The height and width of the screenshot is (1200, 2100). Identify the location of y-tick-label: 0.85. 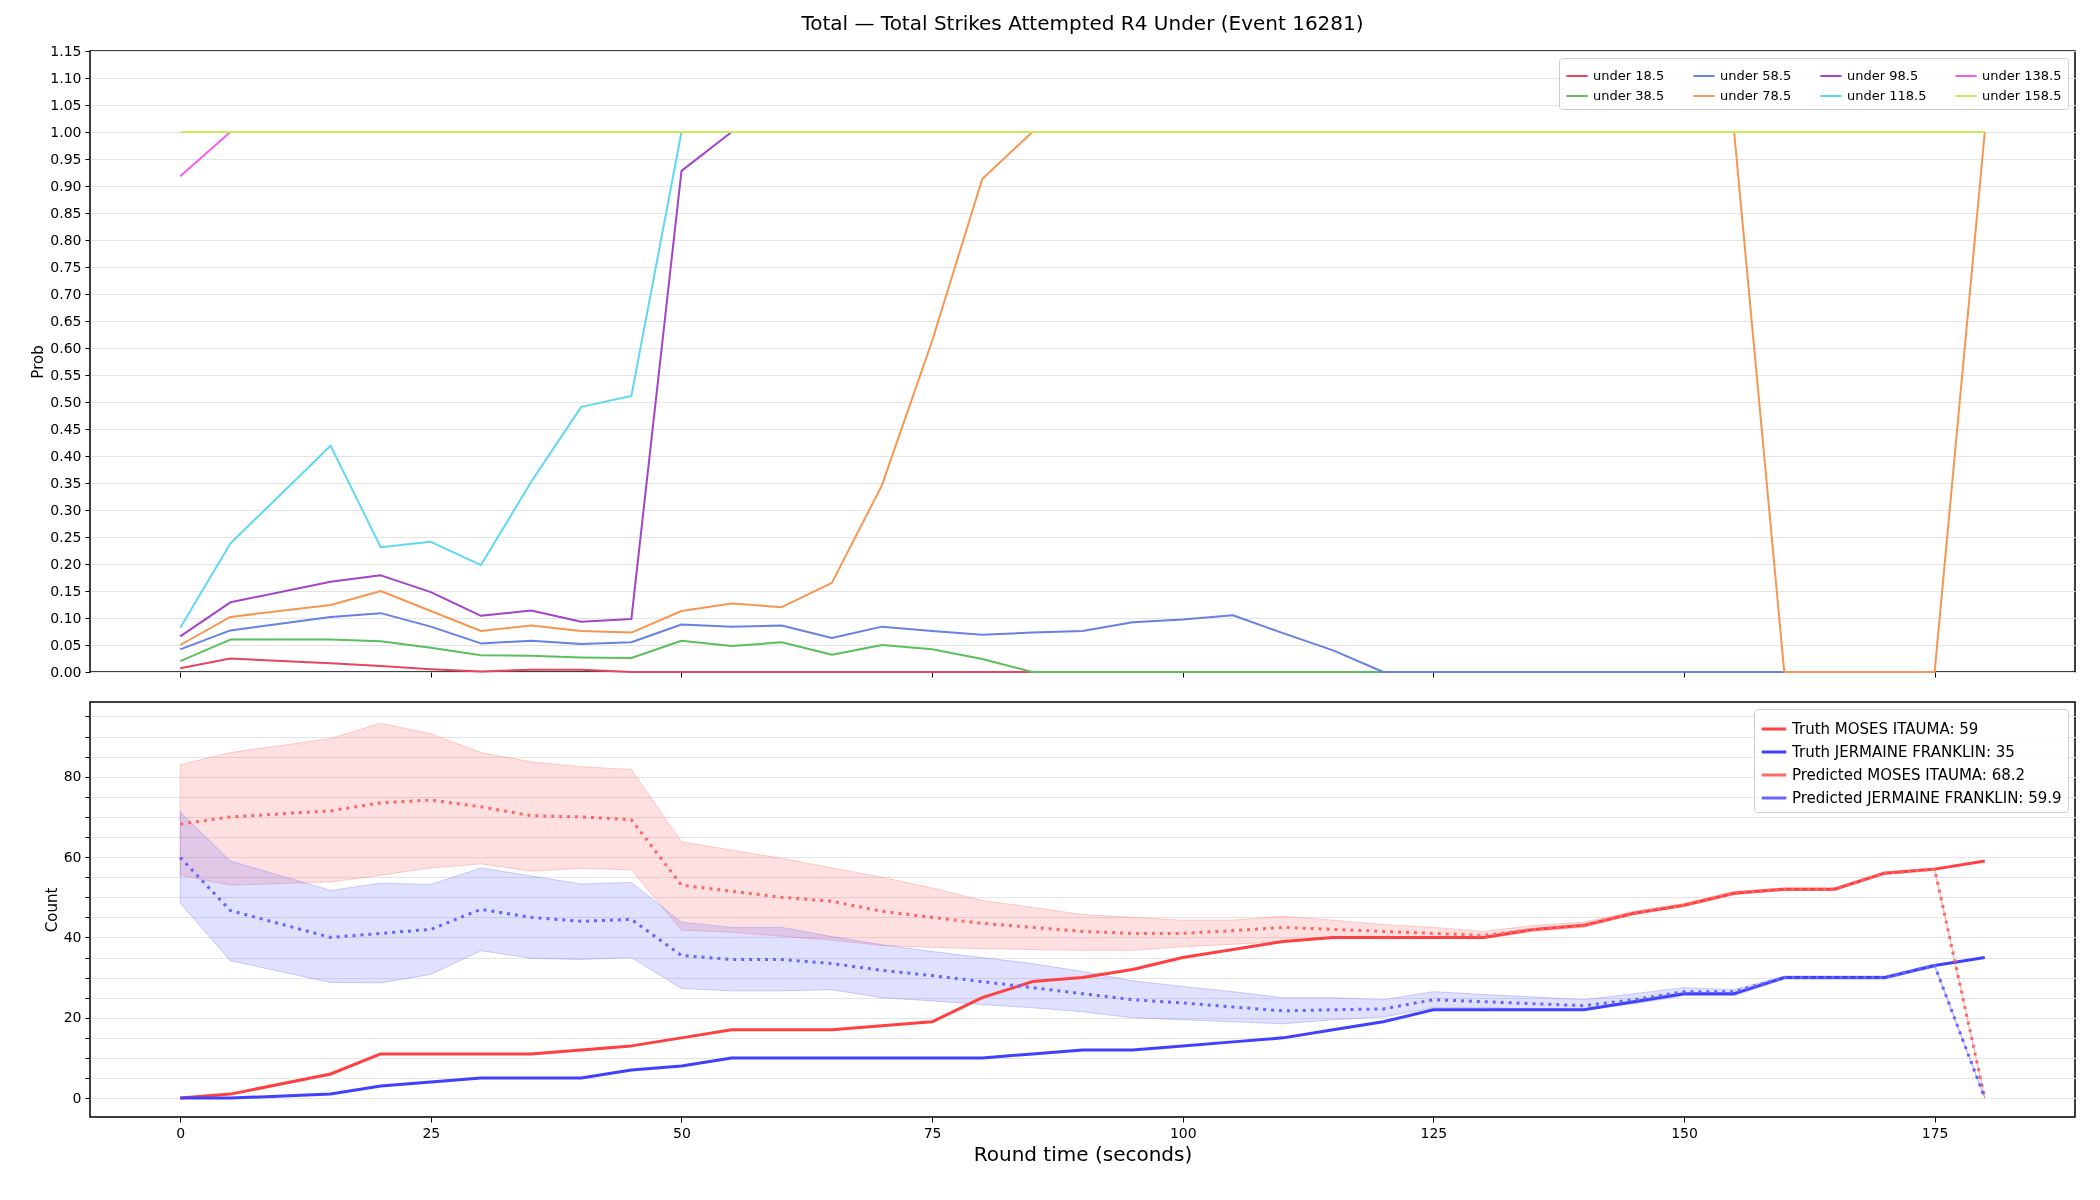
(66, 212).